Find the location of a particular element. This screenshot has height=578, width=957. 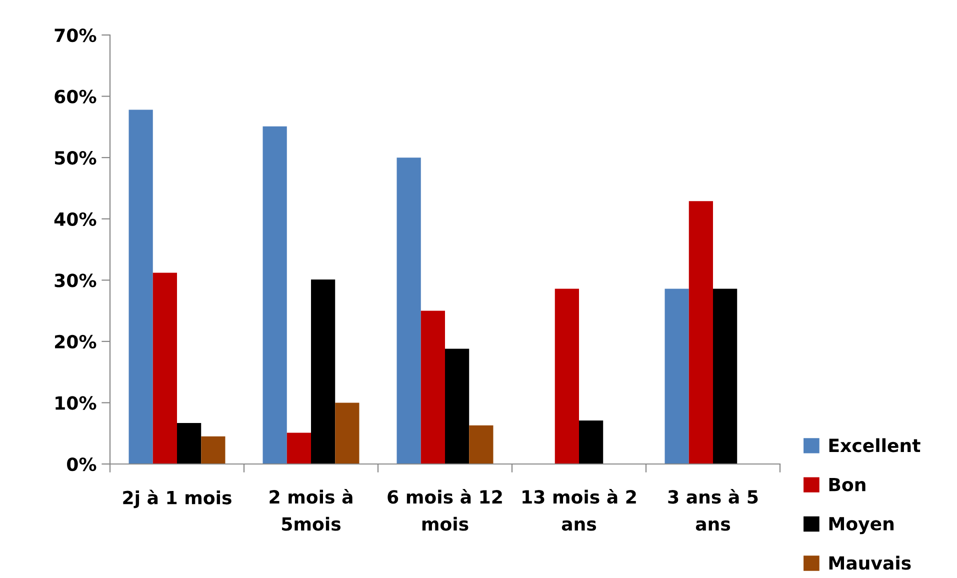

legend-label: Moyen is located at coordinates (861, 525).